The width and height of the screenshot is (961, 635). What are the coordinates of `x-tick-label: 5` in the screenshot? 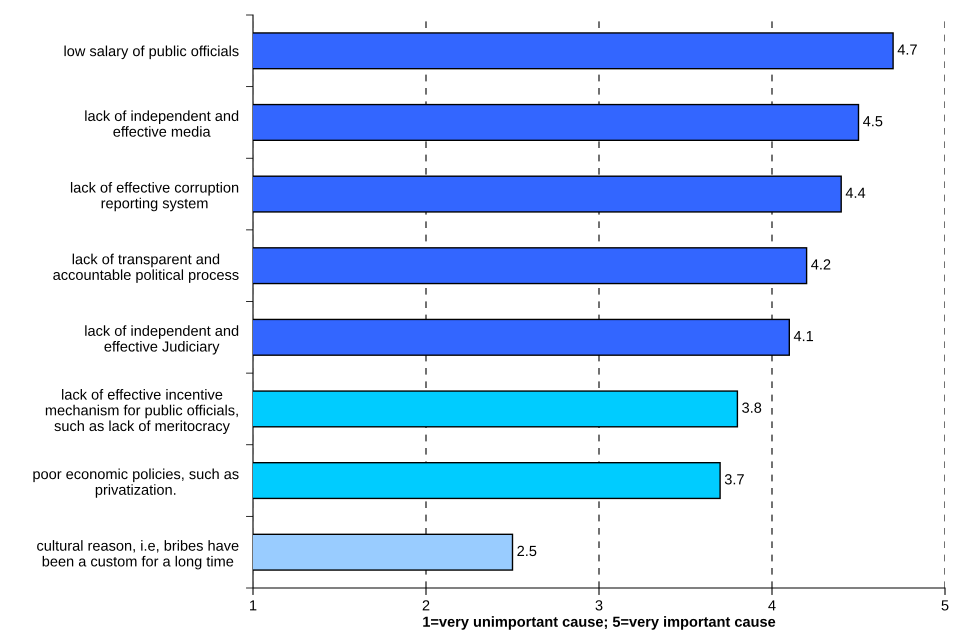 It's located at (945, 605).